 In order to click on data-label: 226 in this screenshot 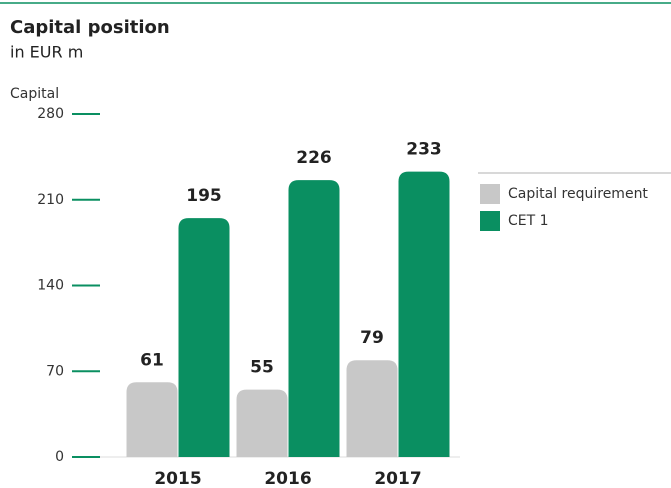, I will do `click(314, 158)`.